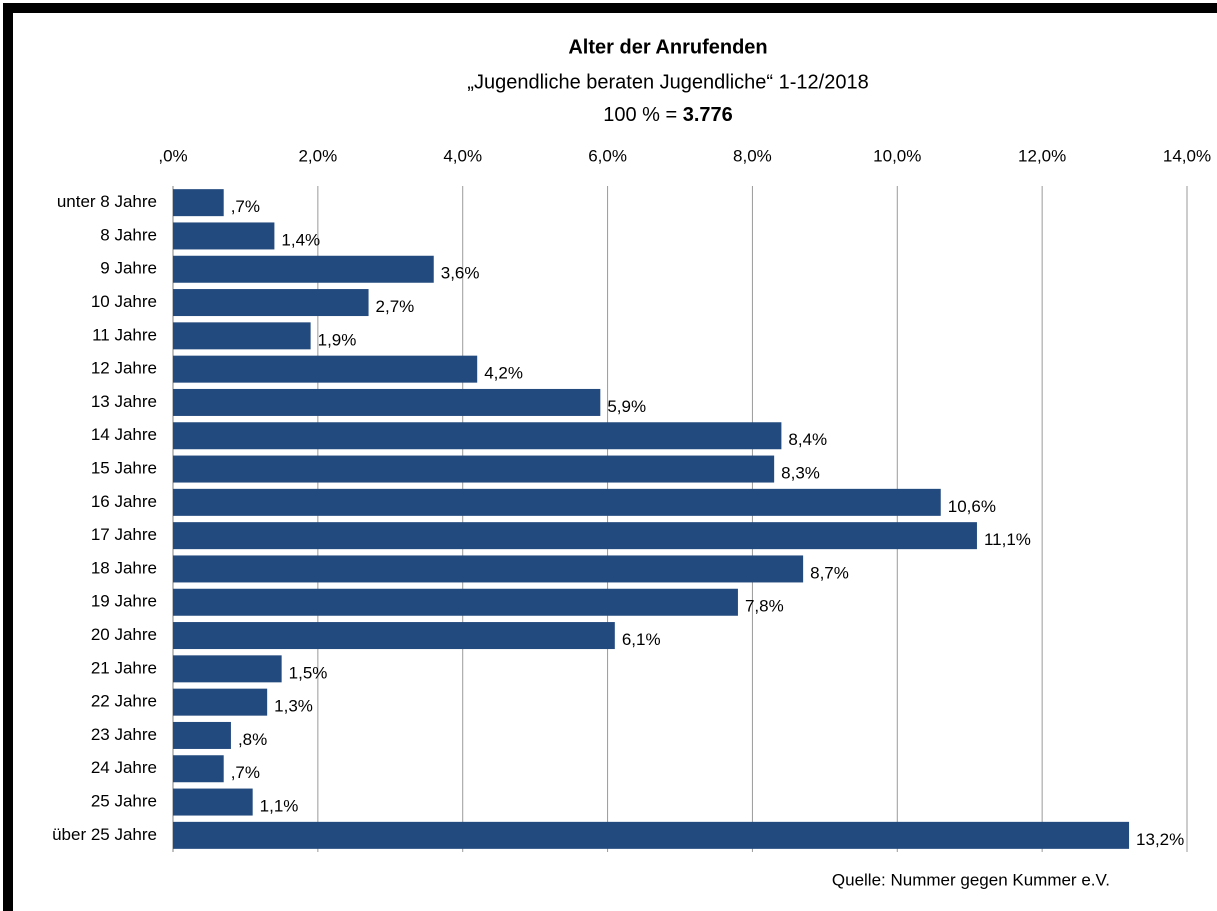  Describe the element at coordinates (124, 567) in the screenshot. I see `y-tick-label: 18 Jahre` at that location.